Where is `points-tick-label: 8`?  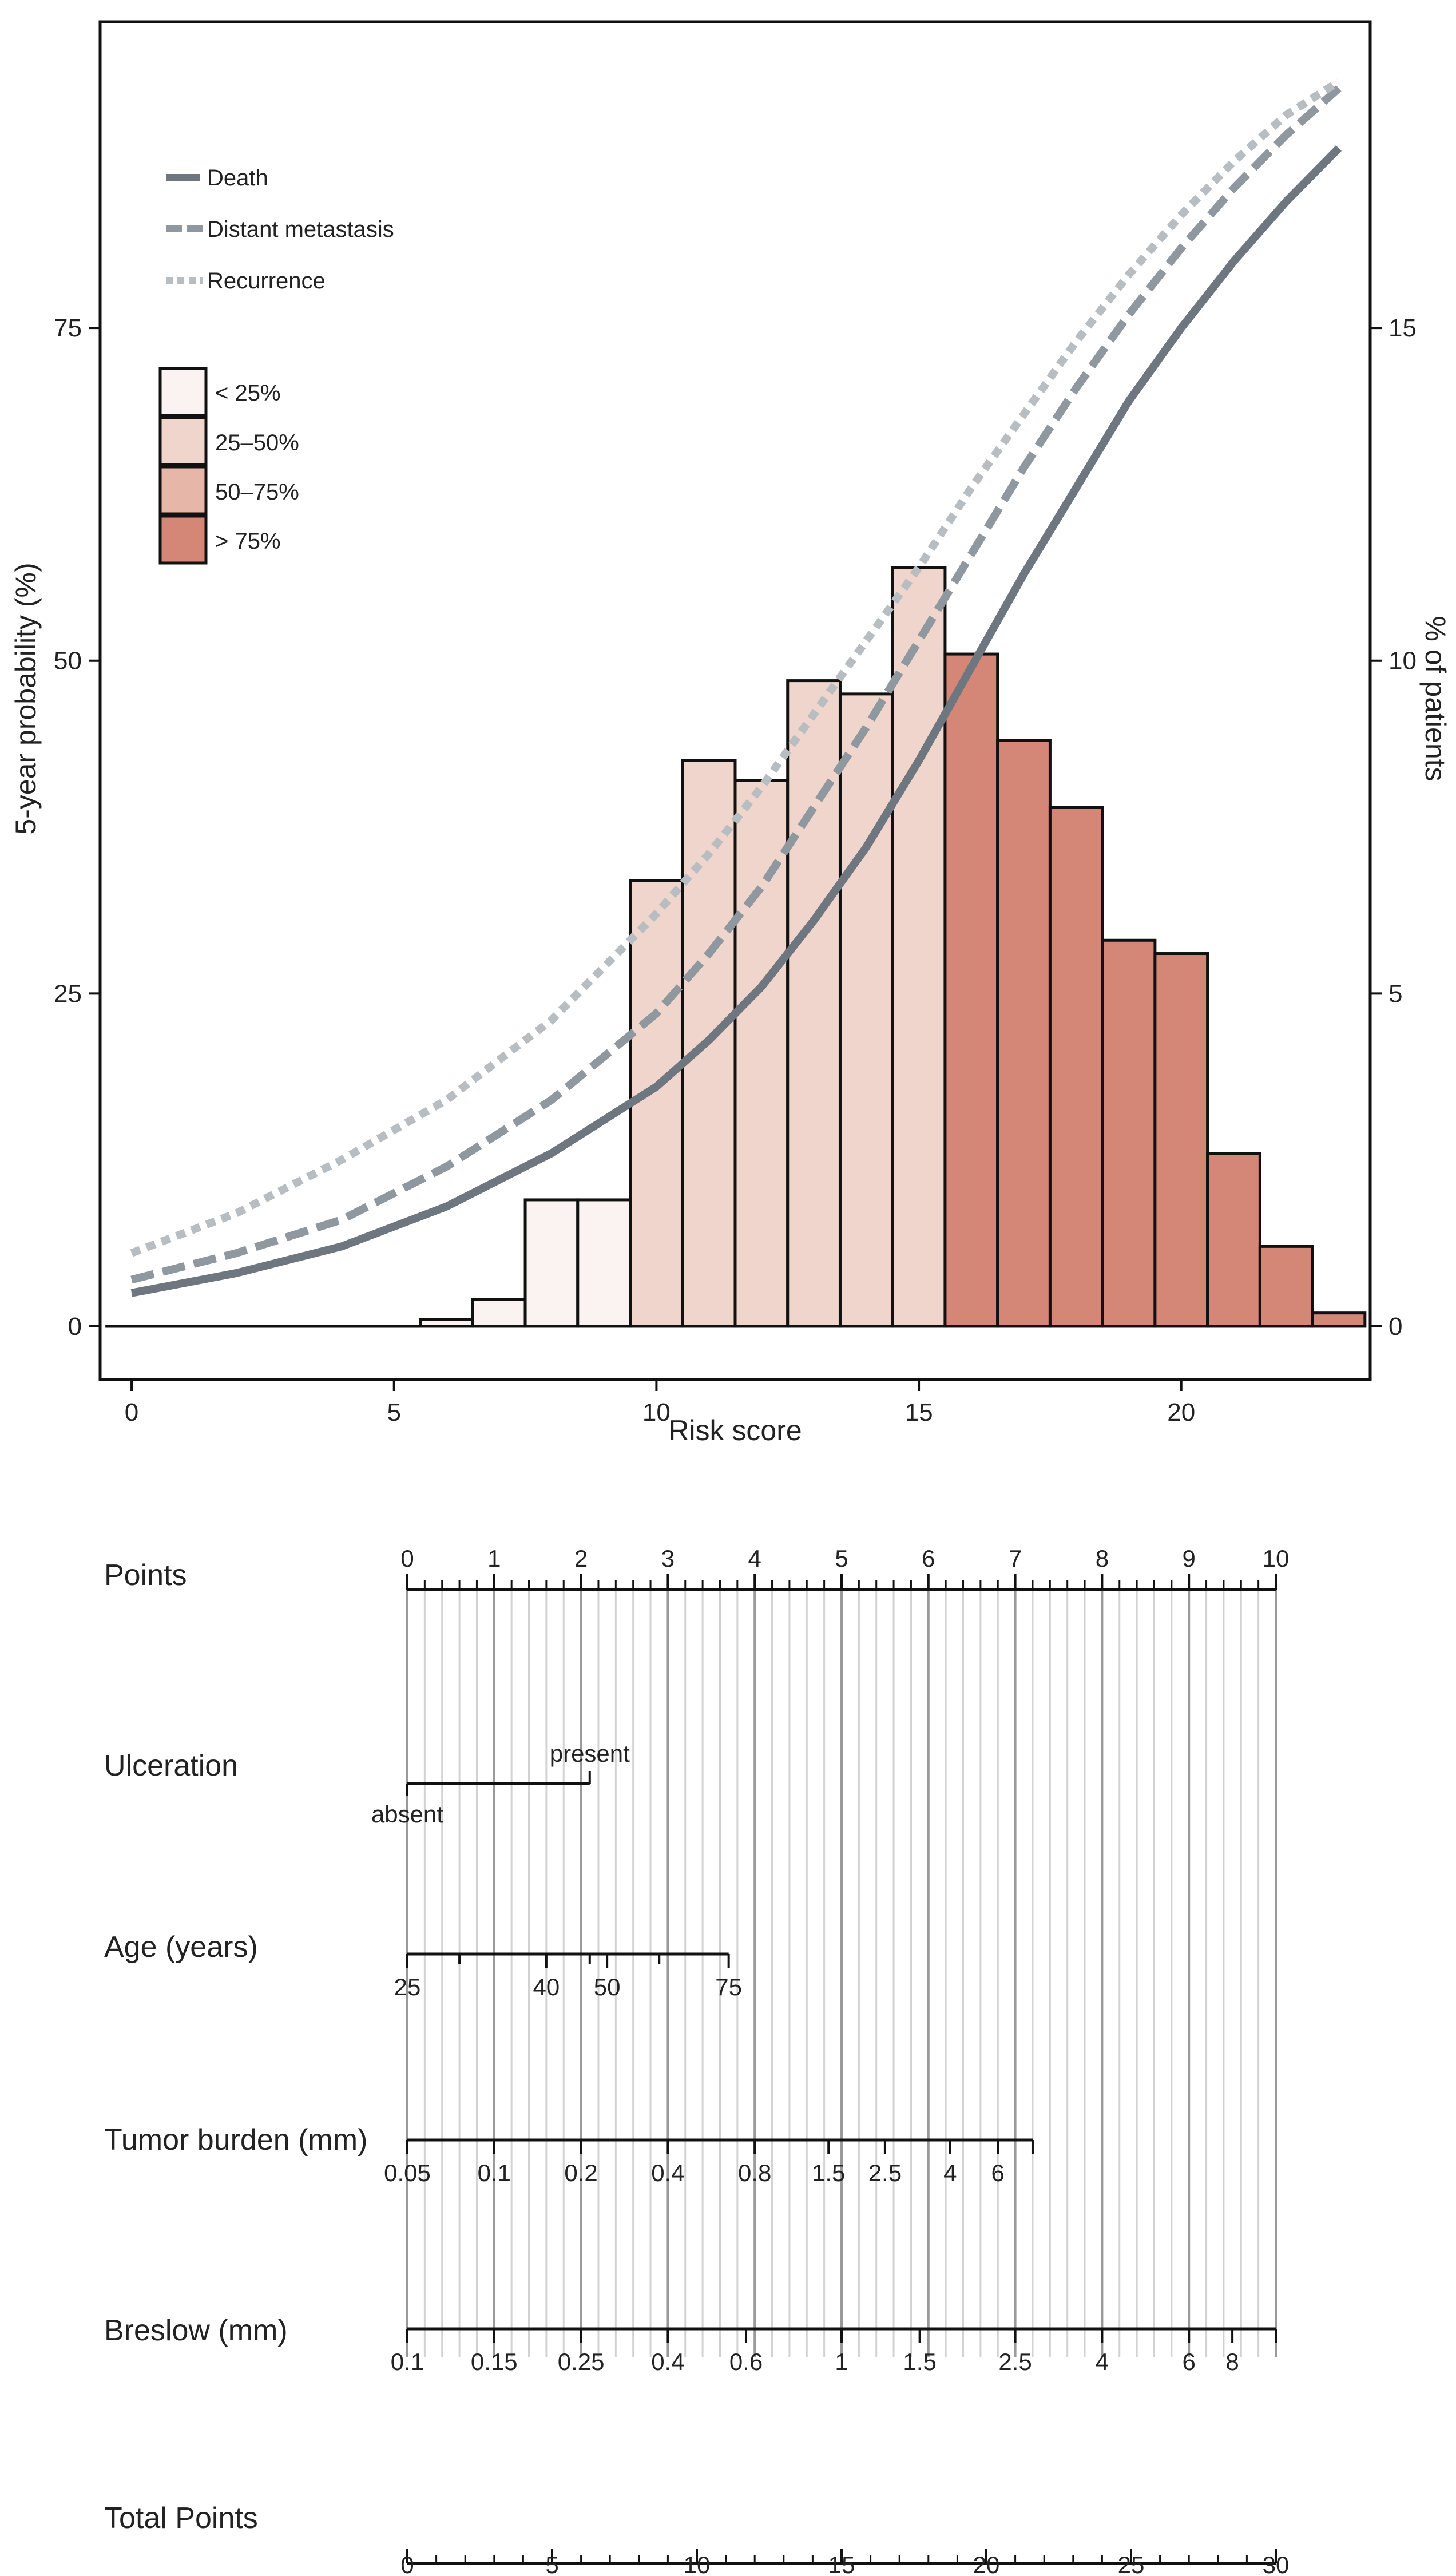
points-tick-label: 8 is located at coordinates (1103, 1559).